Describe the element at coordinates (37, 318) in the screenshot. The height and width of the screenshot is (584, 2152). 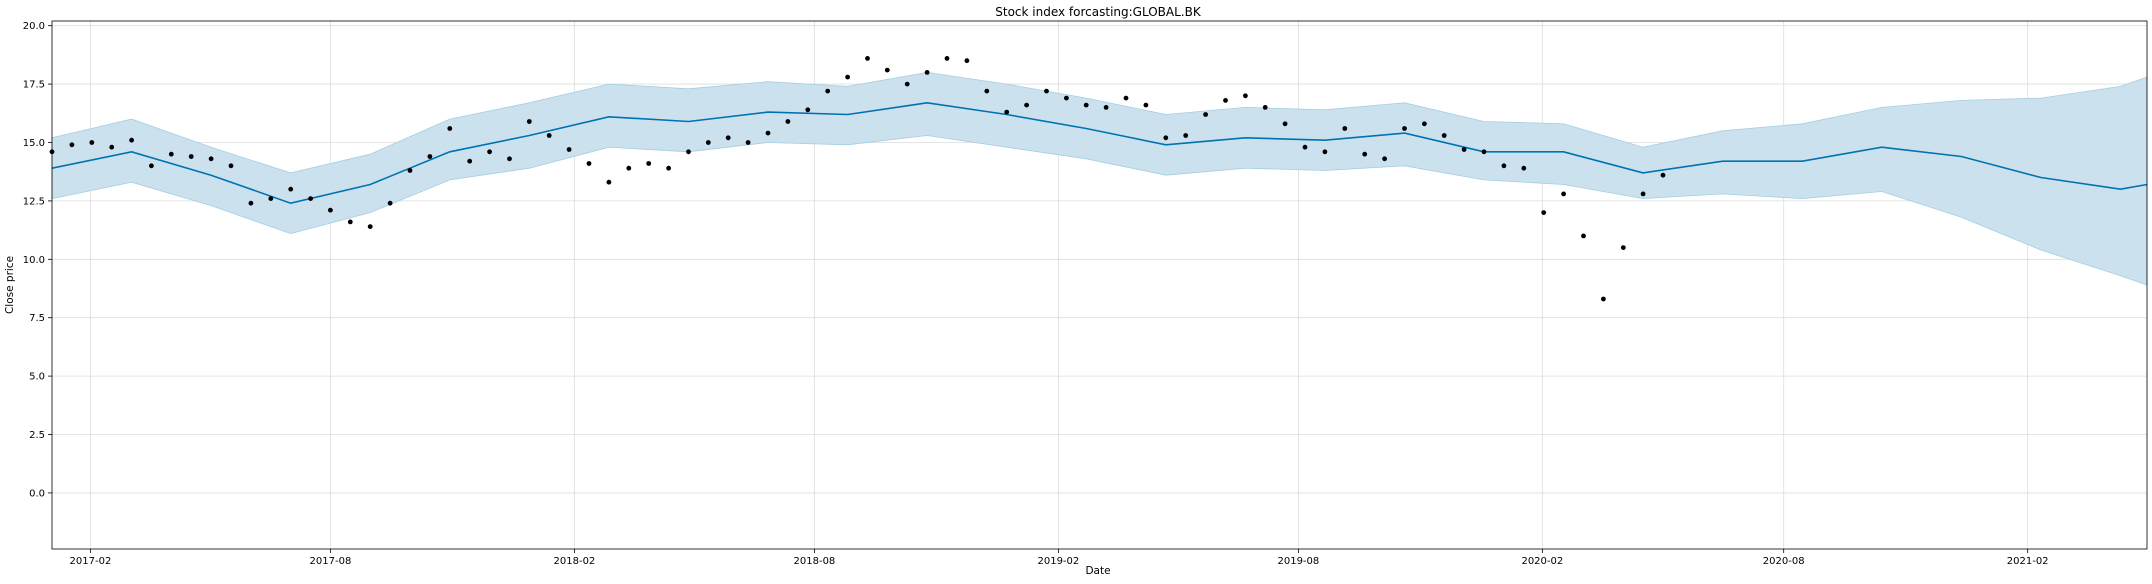
I see `y-tick-label: 7.5` at that location.